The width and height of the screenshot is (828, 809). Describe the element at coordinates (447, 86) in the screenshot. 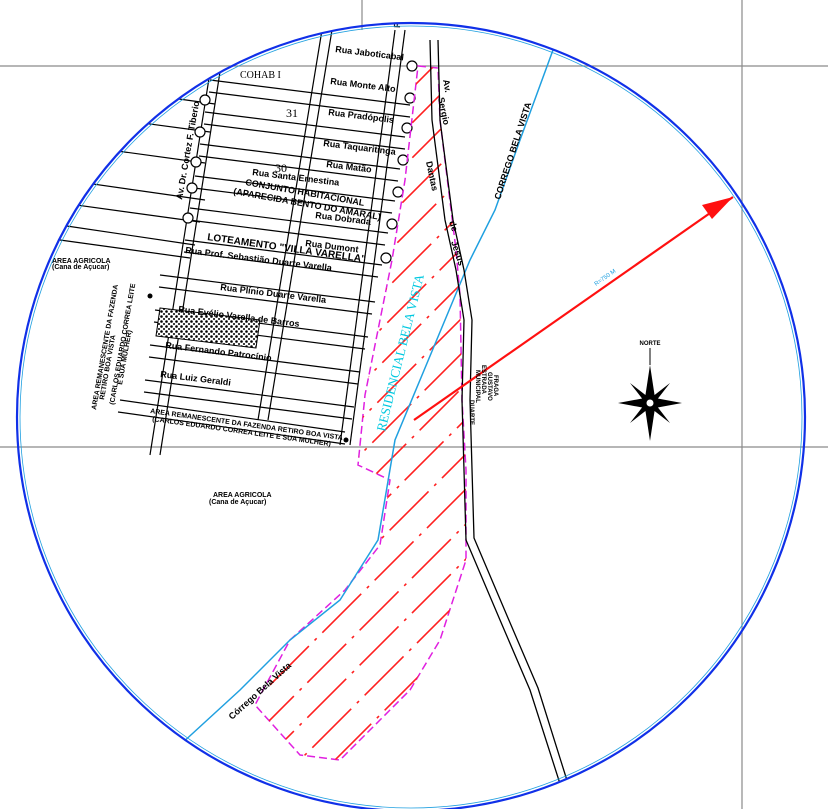

I see `street-av-sergio-1: Av.` at that location.